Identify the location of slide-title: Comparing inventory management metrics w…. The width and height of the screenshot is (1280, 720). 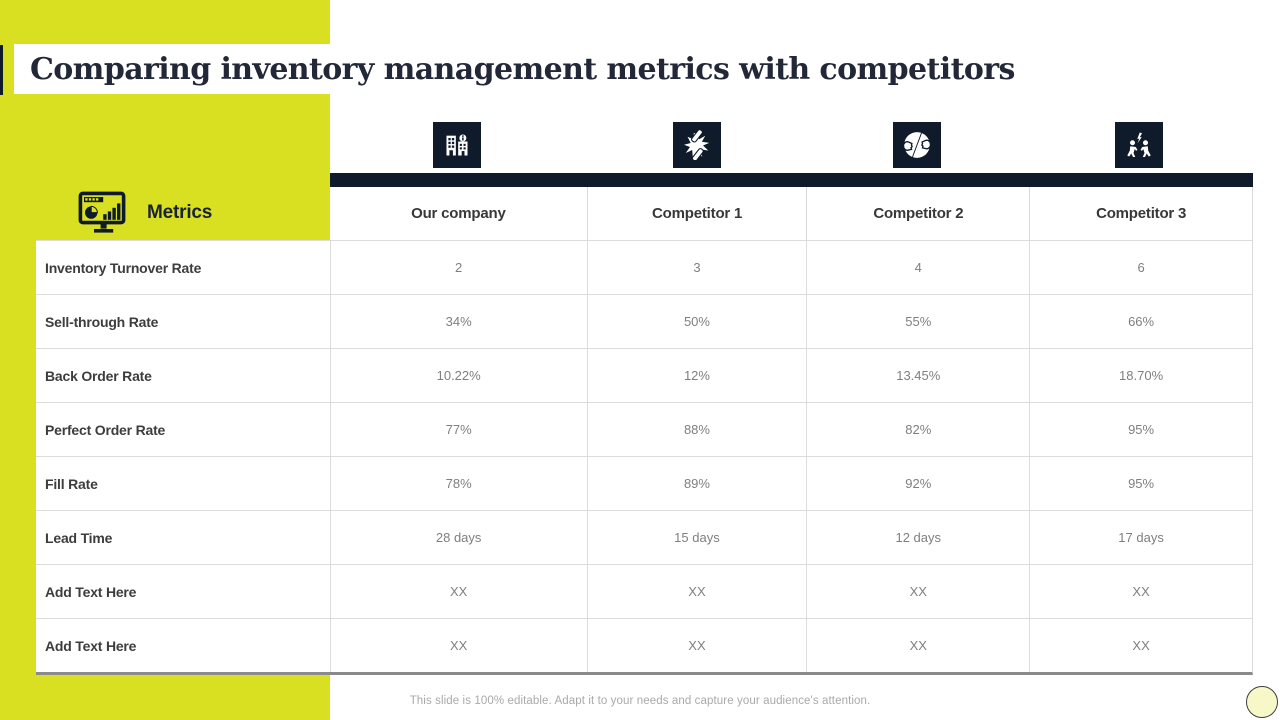
(522, 69).